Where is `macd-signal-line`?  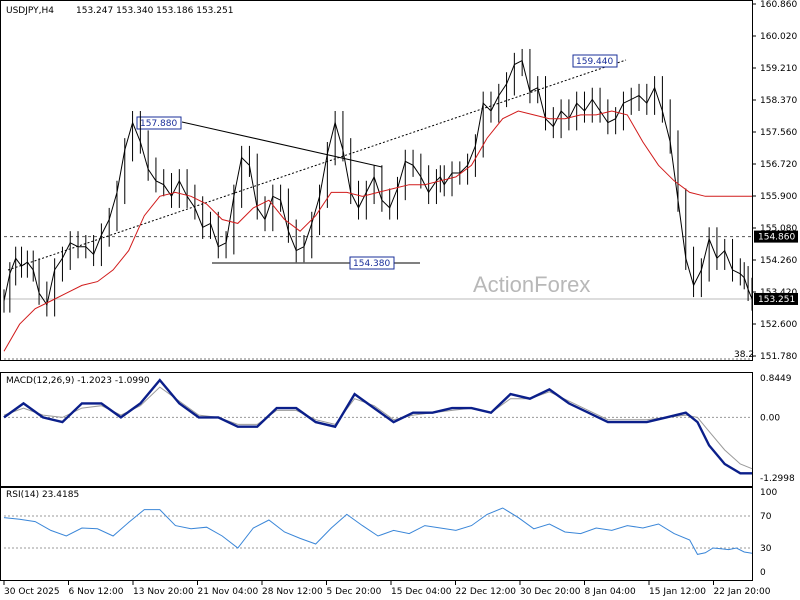
macd-signal-line is located at coordinates (378, 428).